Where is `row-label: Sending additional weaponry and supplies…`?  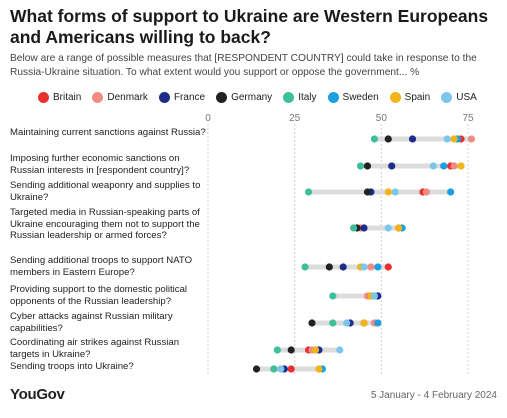 row-label: Sending additional weaponry and supplies… is located at coordinates (105, 191).